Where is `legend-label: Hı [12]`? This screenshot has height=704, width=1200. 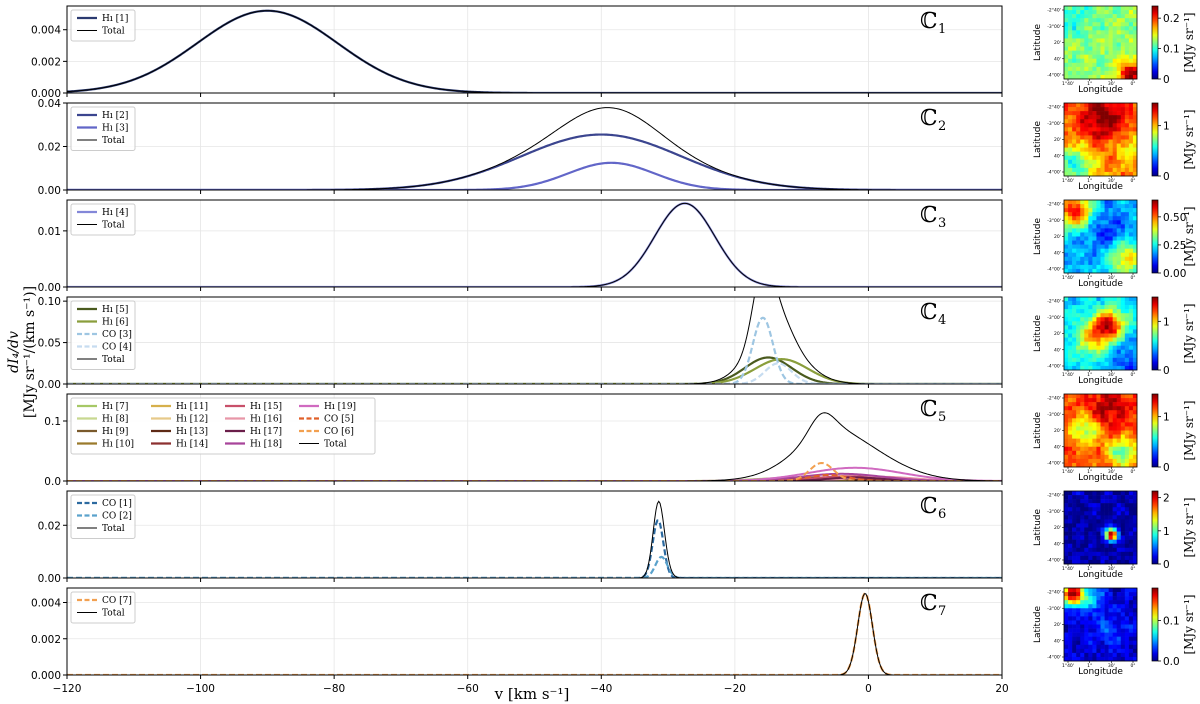
legend-label: Hı [12] is located at coordinates (192, 420).